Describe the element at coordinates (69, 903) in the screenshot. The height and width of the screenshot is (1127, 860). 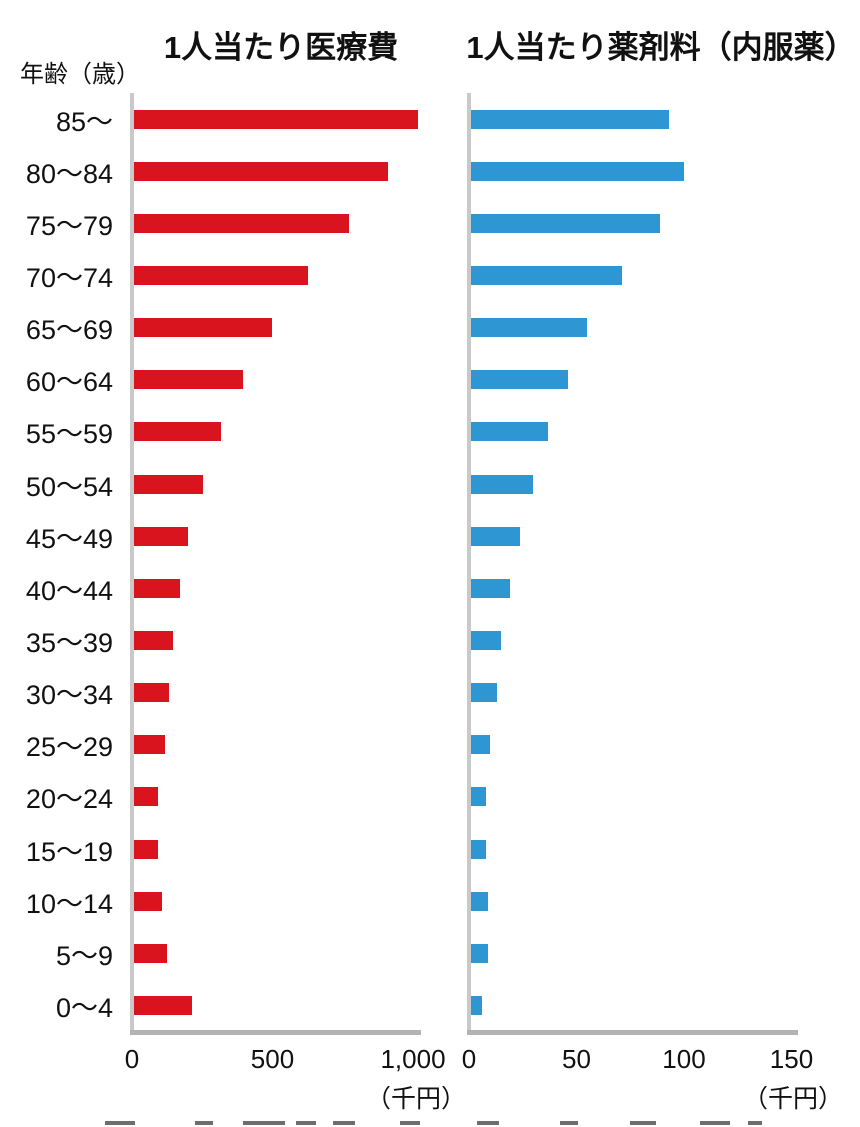
I see `category-label: 10〜14` at that location.